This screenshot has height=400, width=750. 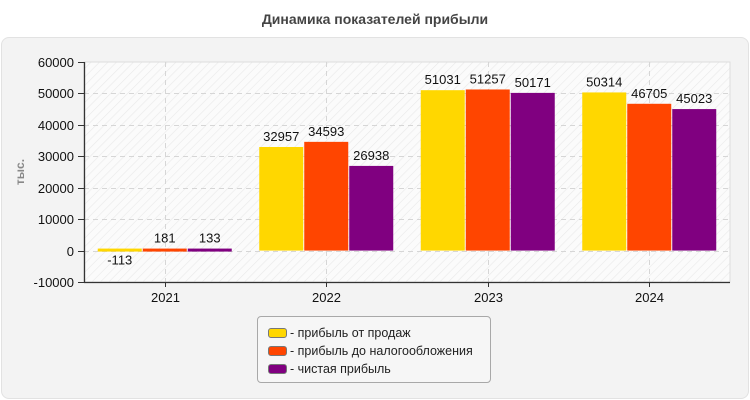 What do you see at coordinates (371, 155) in the screenshot?
I see `bar-value-label: 26938` at bounding box center [371, 155].